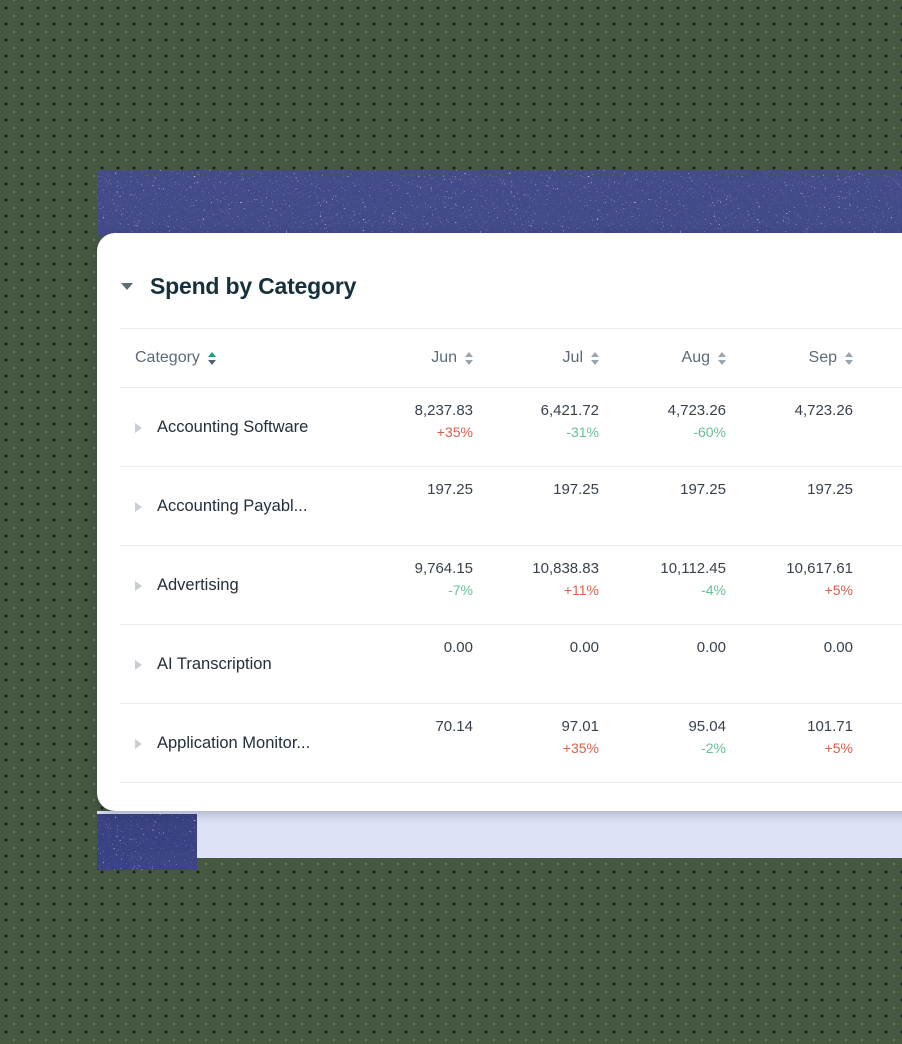  What do you see at coordinates (536, 664) in the screenshot?
I see `value-cell-jul: 0.00` at bounding box center [536, 664].